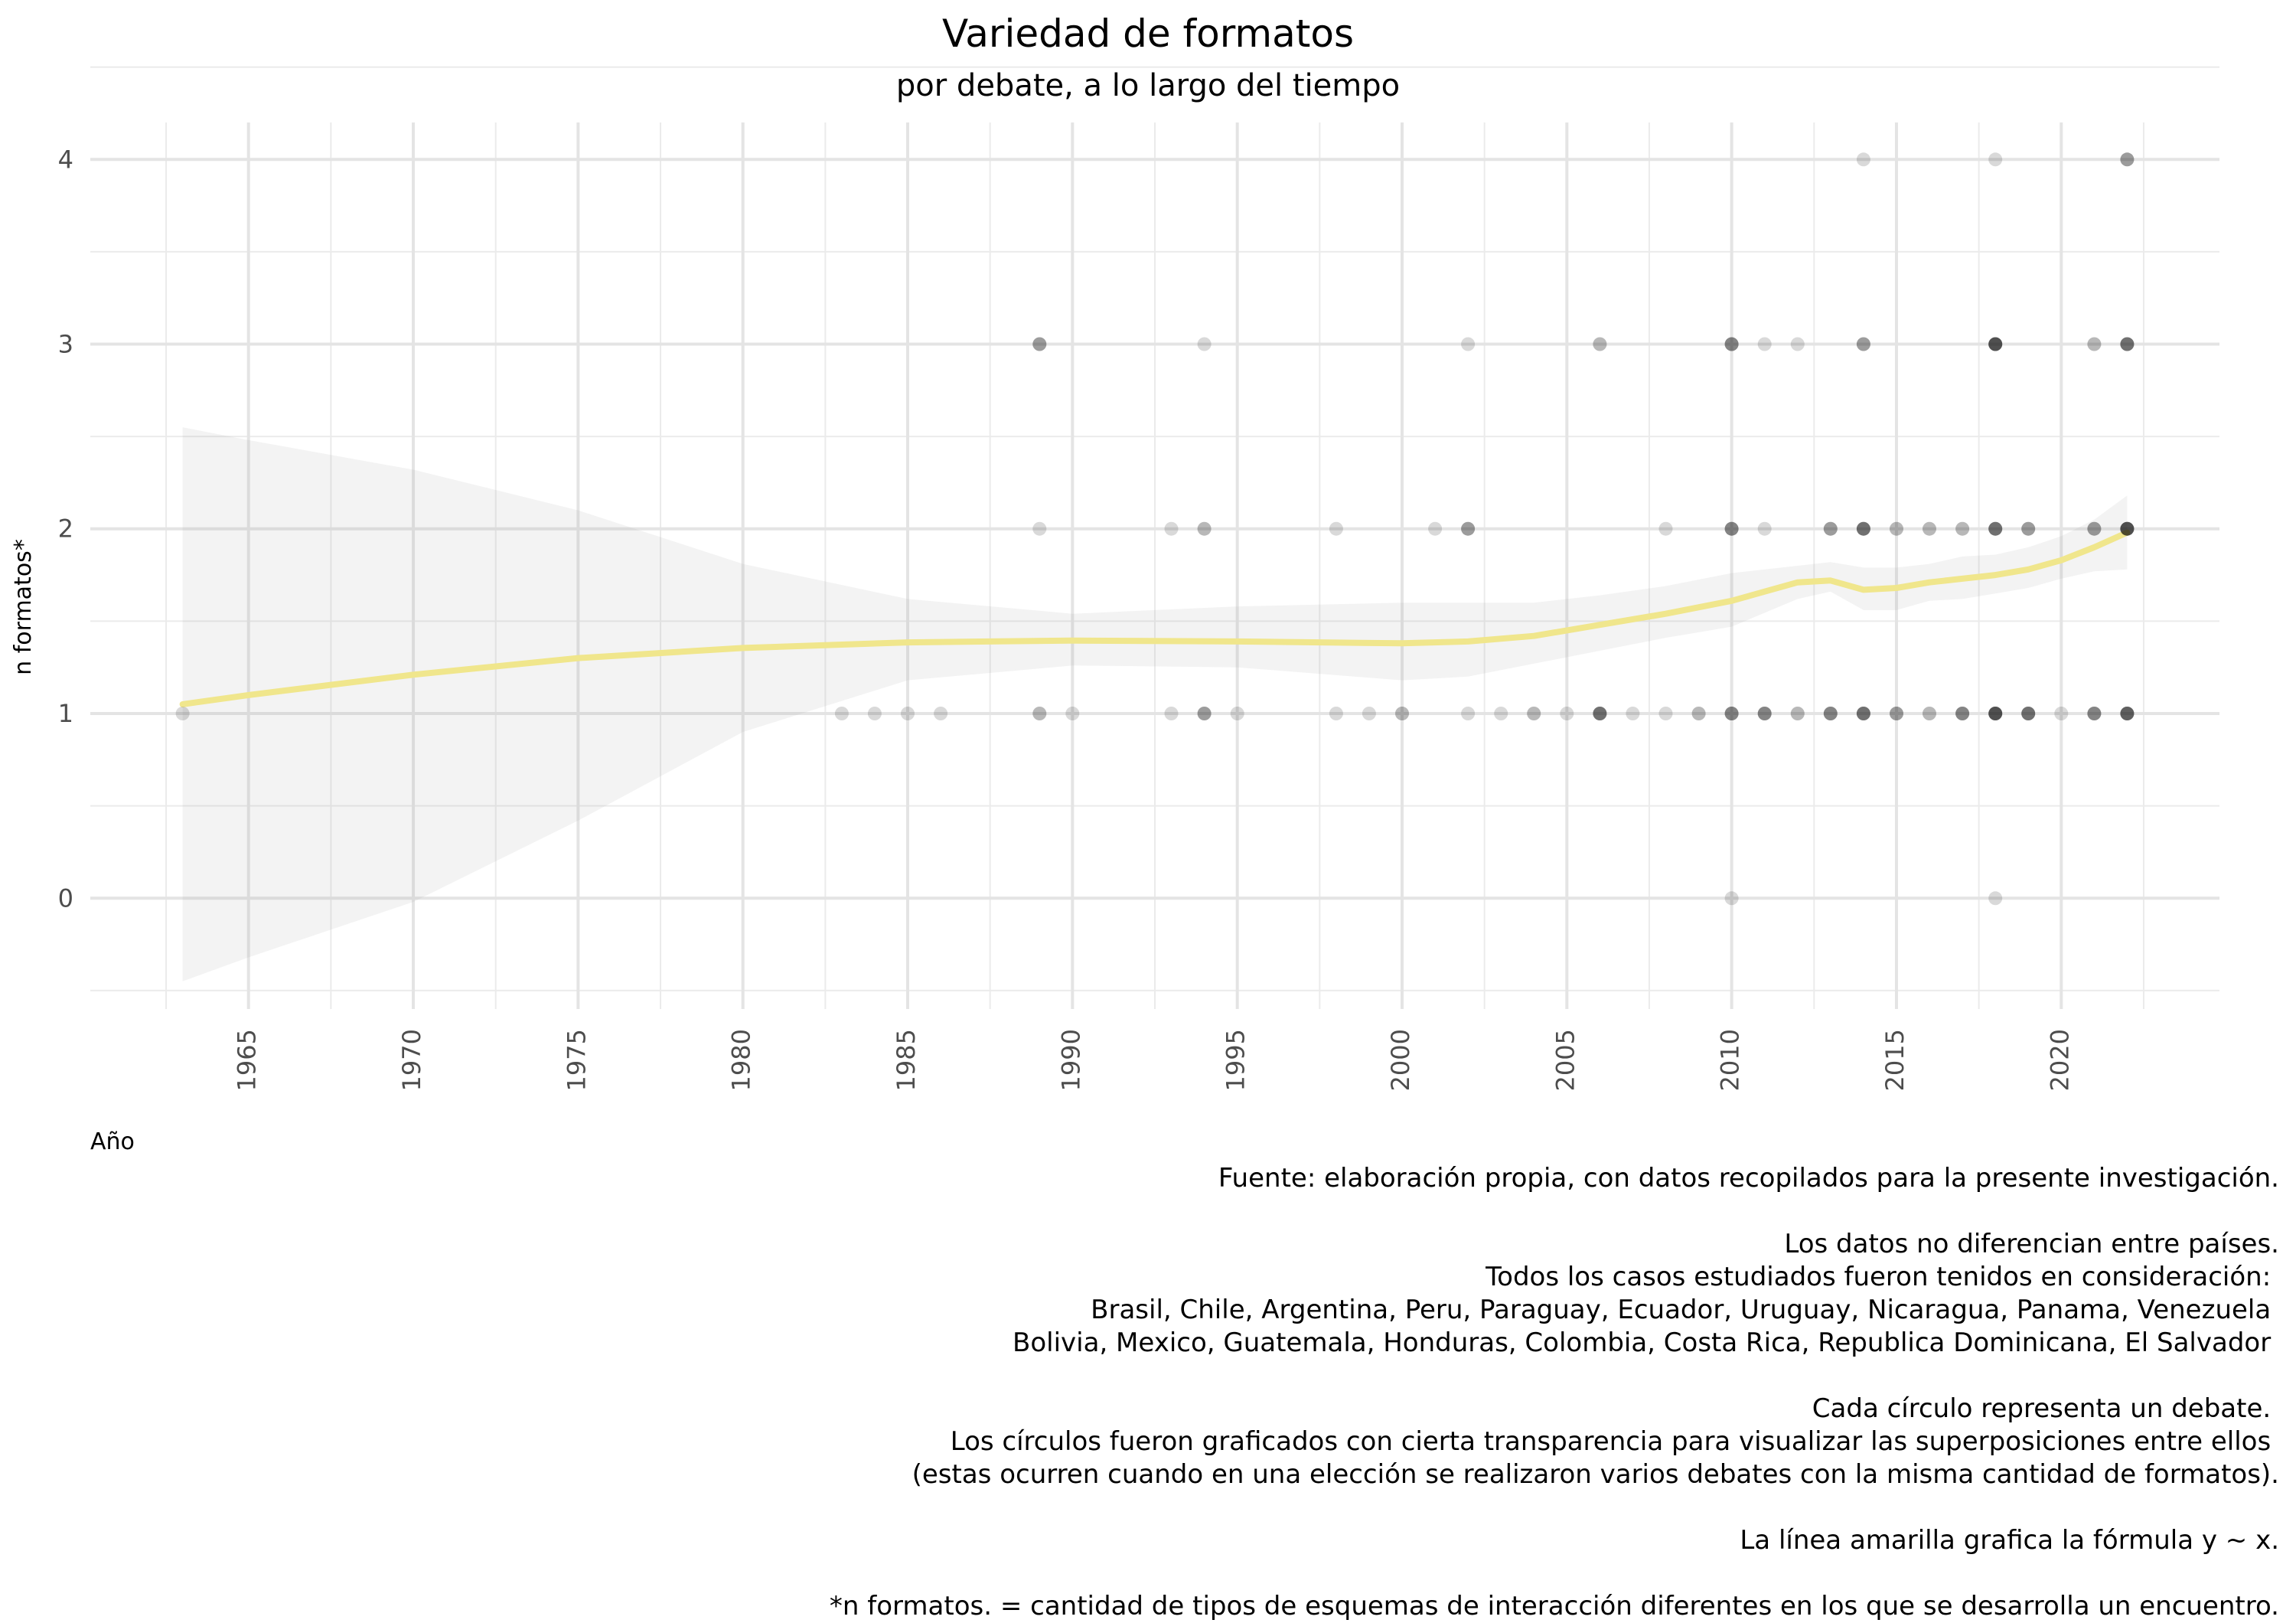  Describe the element at coordinates (1148, 33) in the screenshot. I see `chart-title: Variedad de formatos` at that location.